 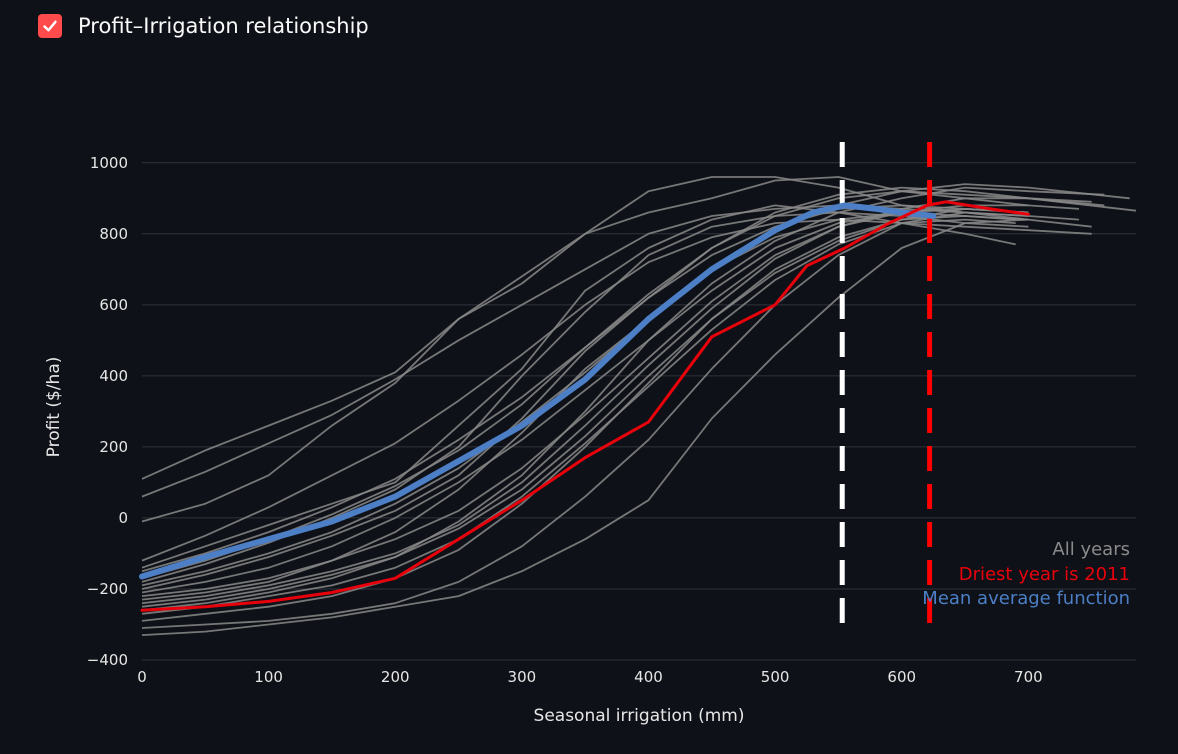 I want to click on checkmark-icon, so click(x=50, y=26).